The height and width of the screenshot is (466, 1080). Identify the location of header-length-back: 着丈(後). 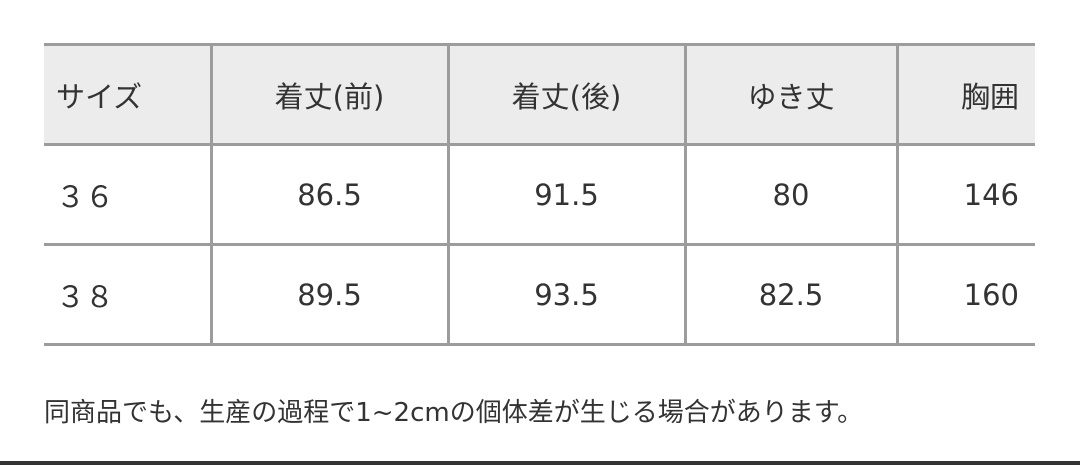
(566, 94).